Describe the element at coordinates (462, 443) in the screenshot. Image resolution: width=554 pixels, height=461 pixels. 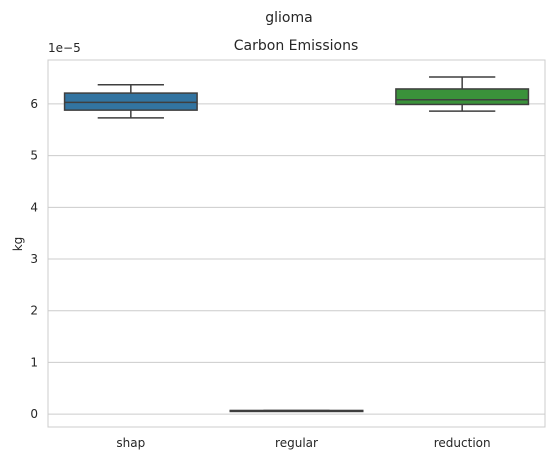
I see `x-tick-label: reduction` at that location.